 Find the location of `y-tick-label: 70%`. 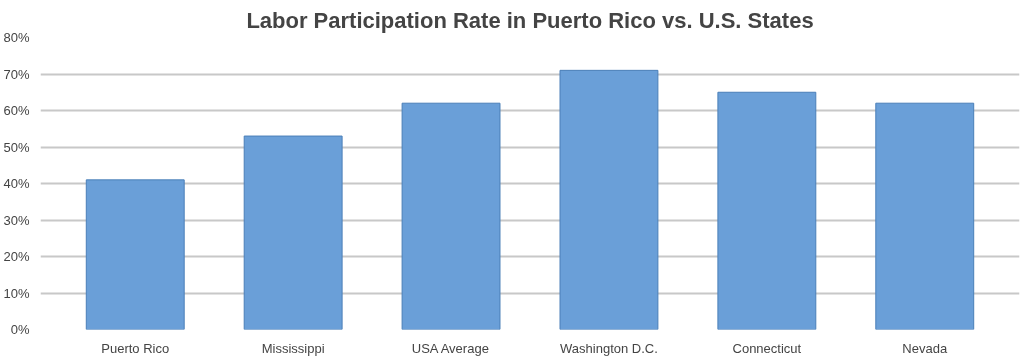

y-tick-label: 70% is located at coordinates (16, 74).